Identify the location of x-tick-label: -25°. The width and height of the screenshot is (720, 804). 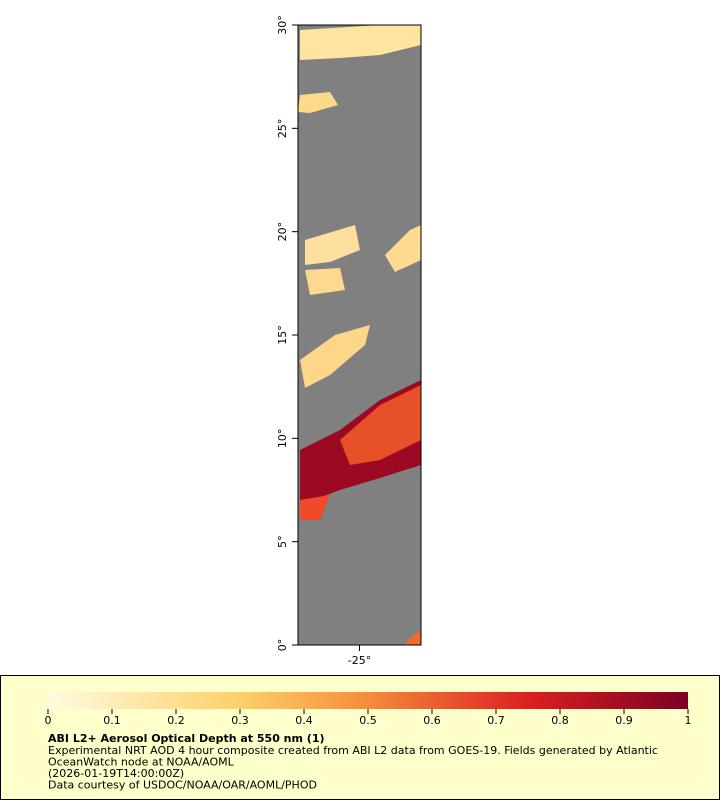
(359, 660).